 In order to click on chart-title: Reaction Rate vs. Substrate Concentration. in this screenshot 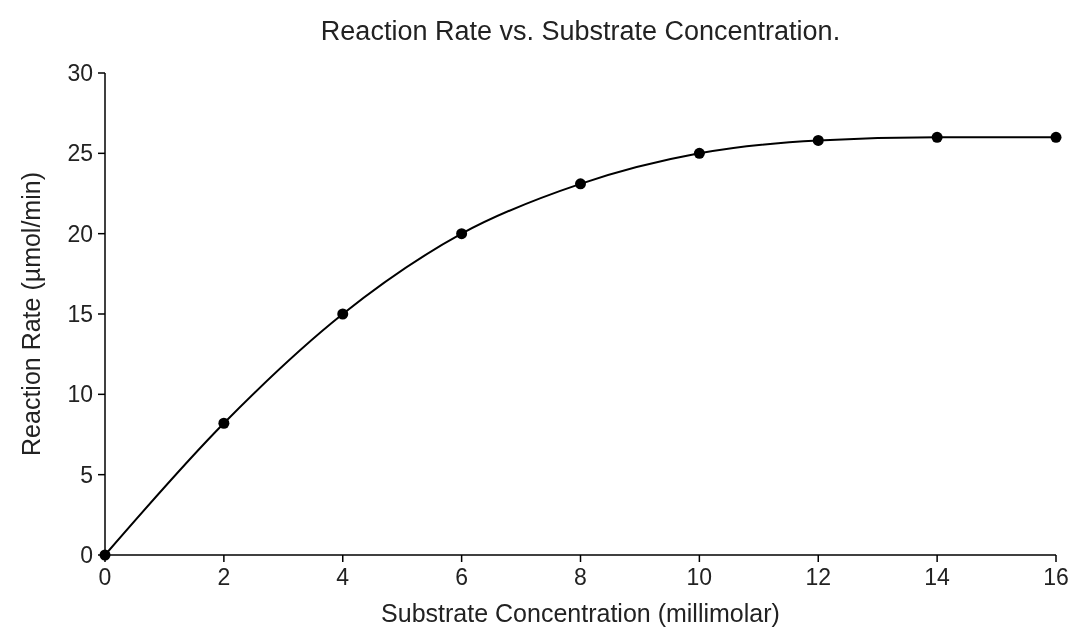, I will do `click(580, 31)`.